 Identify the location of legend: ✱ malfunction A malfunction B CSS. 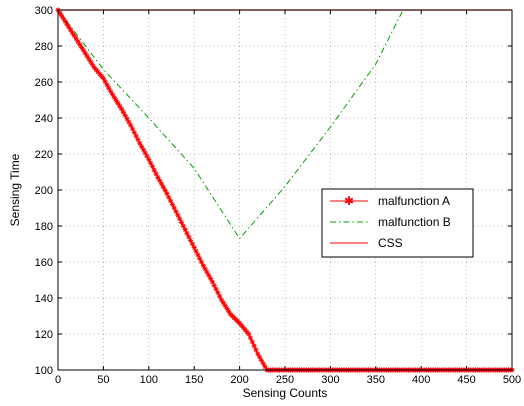
(397, 223).